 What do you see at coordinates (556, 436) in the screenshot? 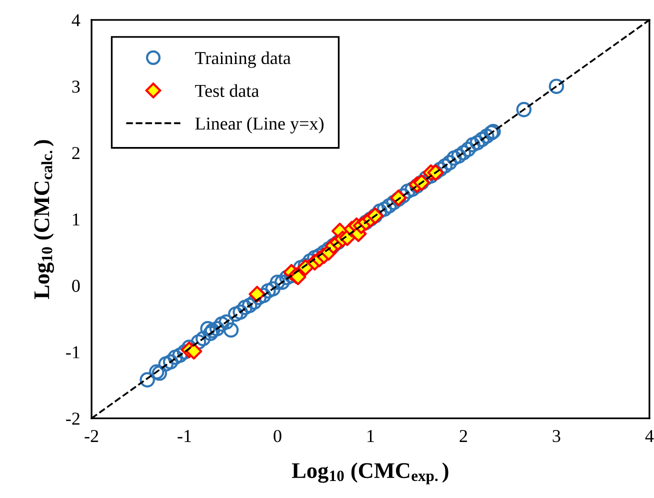
I see `x-tick-label: 3` at bounding box center [556, 436].